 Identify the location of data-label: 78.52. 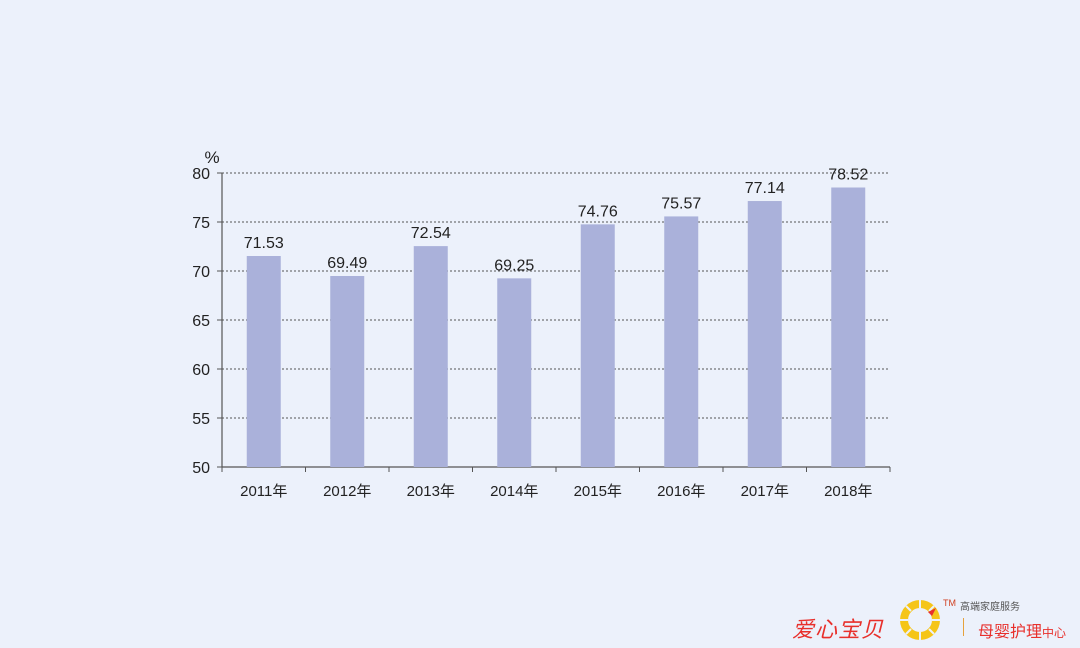
(848, 175).